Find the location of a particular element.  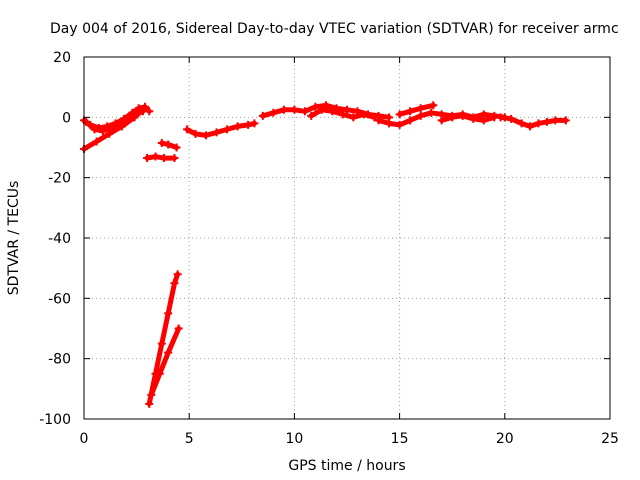

y-axis-label: SDTVAR / TECUs is located at coordinates (14, 238).